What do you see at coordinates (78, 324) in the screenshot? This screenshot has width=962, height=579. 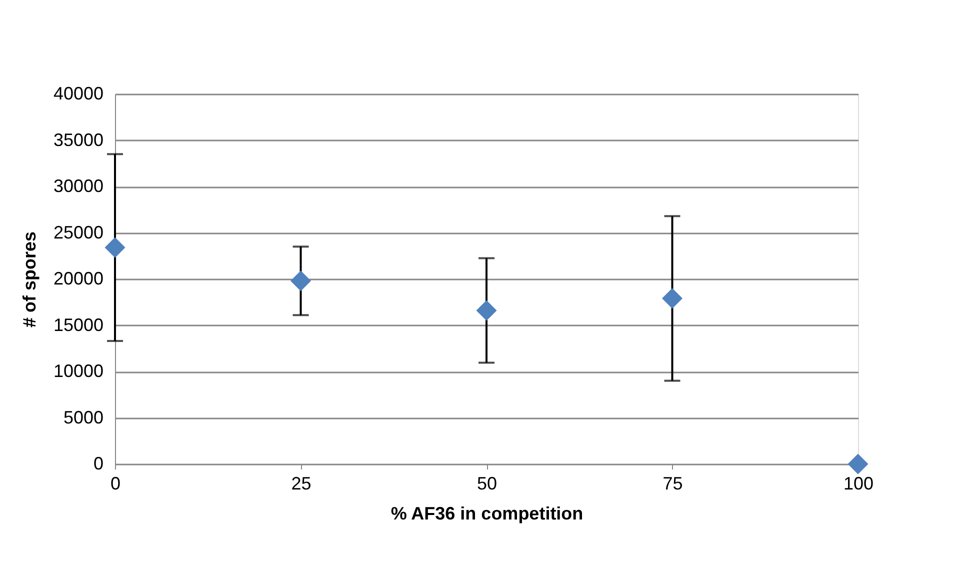 I see `y-tick-label: 15000` at bounding box center [78, 324].